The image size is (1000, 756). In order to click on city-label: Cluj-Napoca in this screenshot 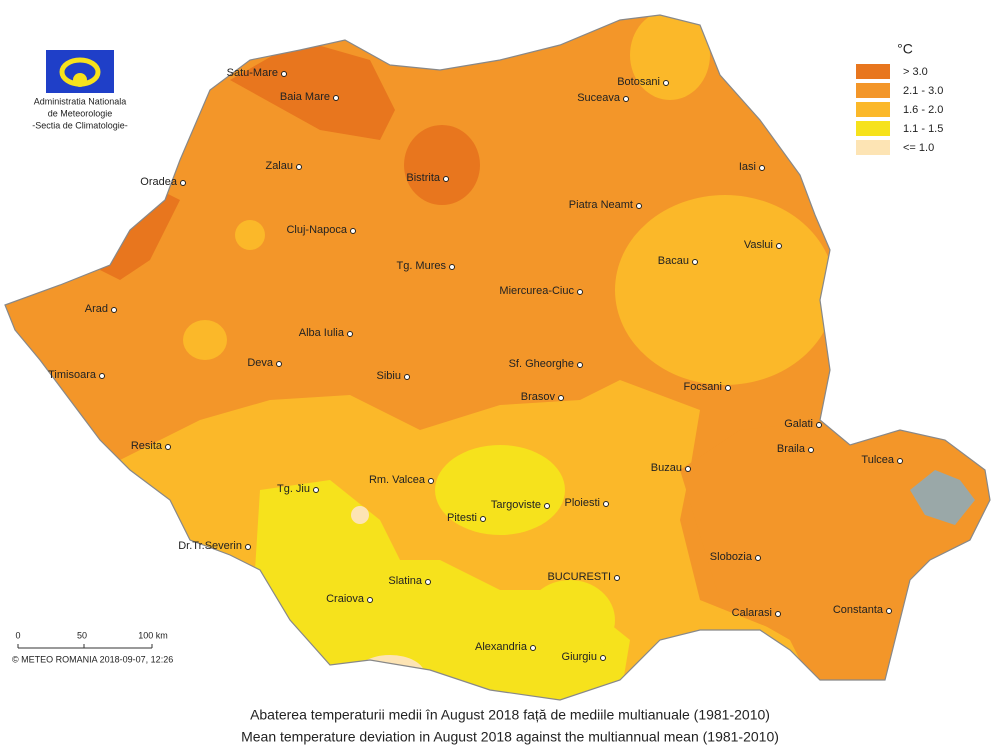, I will do `click(316, 230)`.